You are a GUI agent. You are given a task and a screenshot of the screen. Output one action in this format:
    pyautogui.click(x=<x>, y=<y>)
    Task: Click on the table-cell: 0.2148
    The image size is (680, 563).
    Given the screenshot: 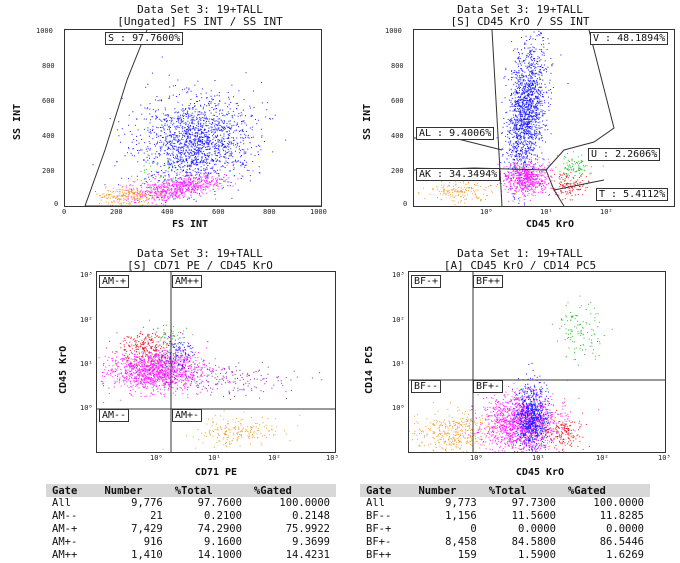 What is the action you would take?
    pyautogui.click(x=311, y=516)
    